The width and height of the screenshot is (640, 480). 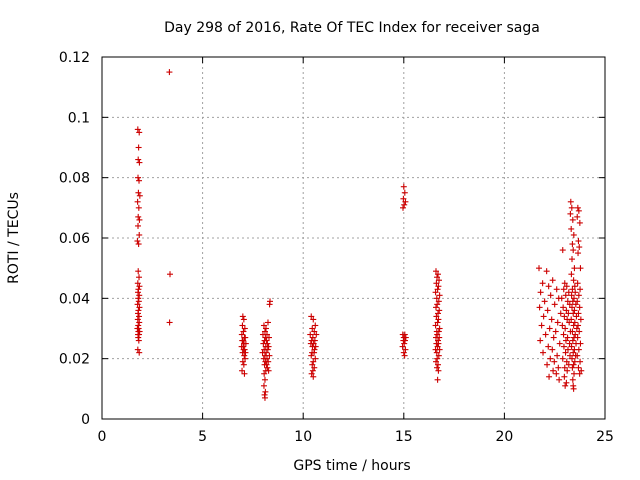 I want to click on y-tick-label: 0.02, so click(x=74, y=360).